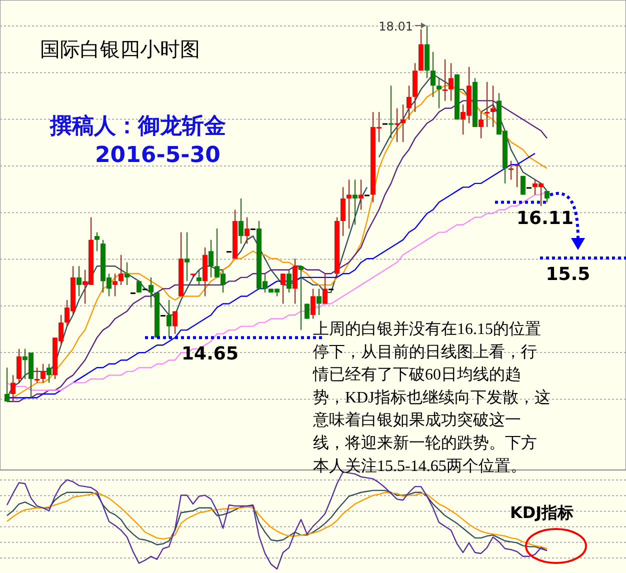 Image resolution: width=626 pixels, height=573 pixels. I want to click on text: 意味着白银如果成功突破这一, so click(416, 420).